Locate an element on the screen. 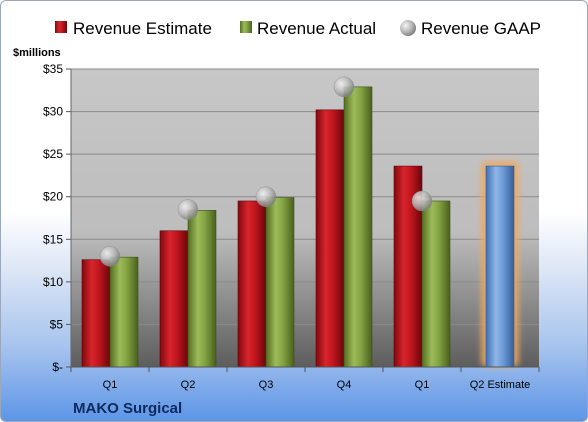 The height and width of the screenshot is (422, 588). y-tick-label: $20 is located at coordinates (53, 197).